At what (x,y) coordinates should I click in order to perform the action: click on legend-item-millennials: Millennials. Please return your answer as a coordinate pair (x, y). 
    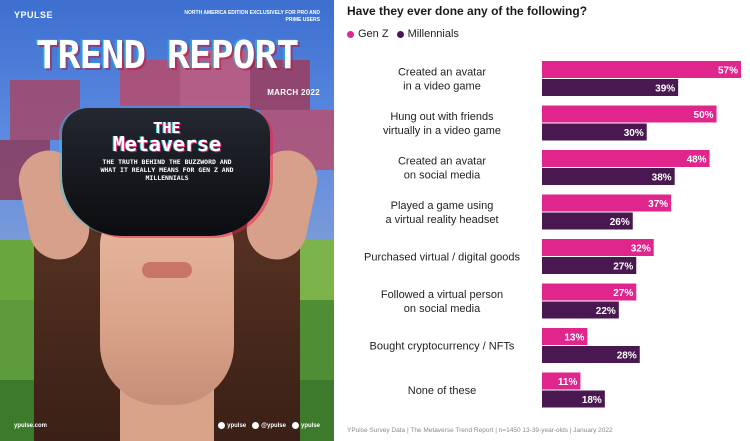
    Looking at the image, I should click on (427, 34).